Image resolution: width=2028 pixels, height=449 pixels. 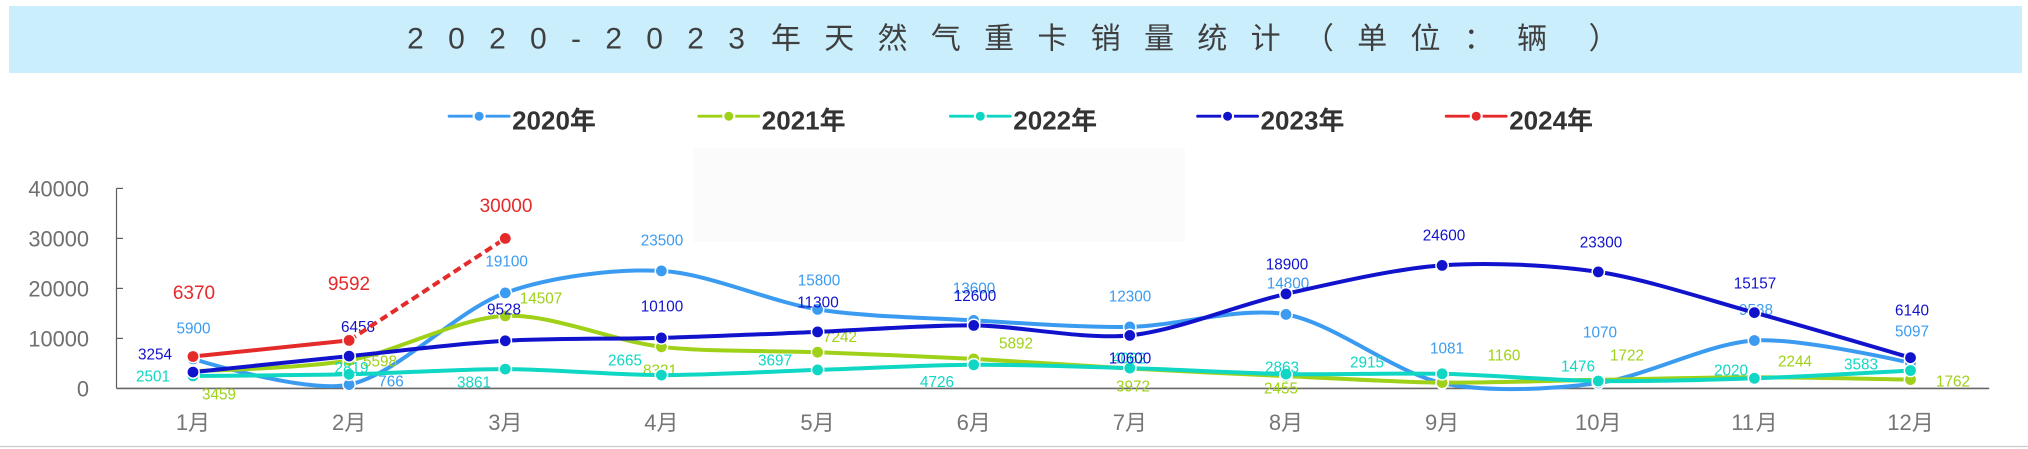 I want to click on svg-text: 19100, so click(x=506, y=262).